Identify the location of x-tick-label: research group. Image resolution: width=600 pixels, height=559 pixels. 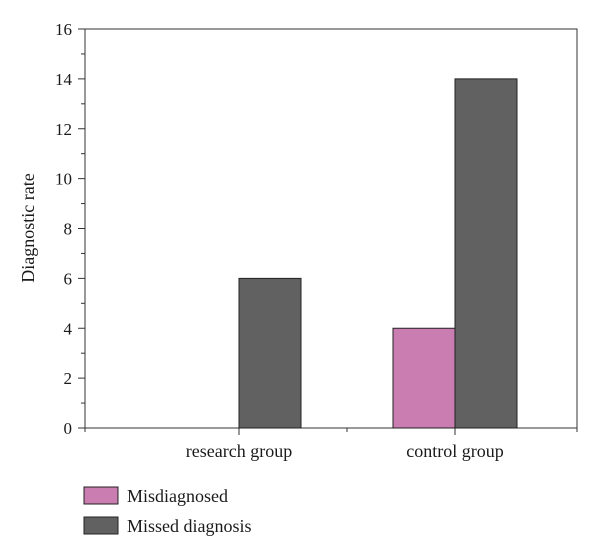
(239, 451).